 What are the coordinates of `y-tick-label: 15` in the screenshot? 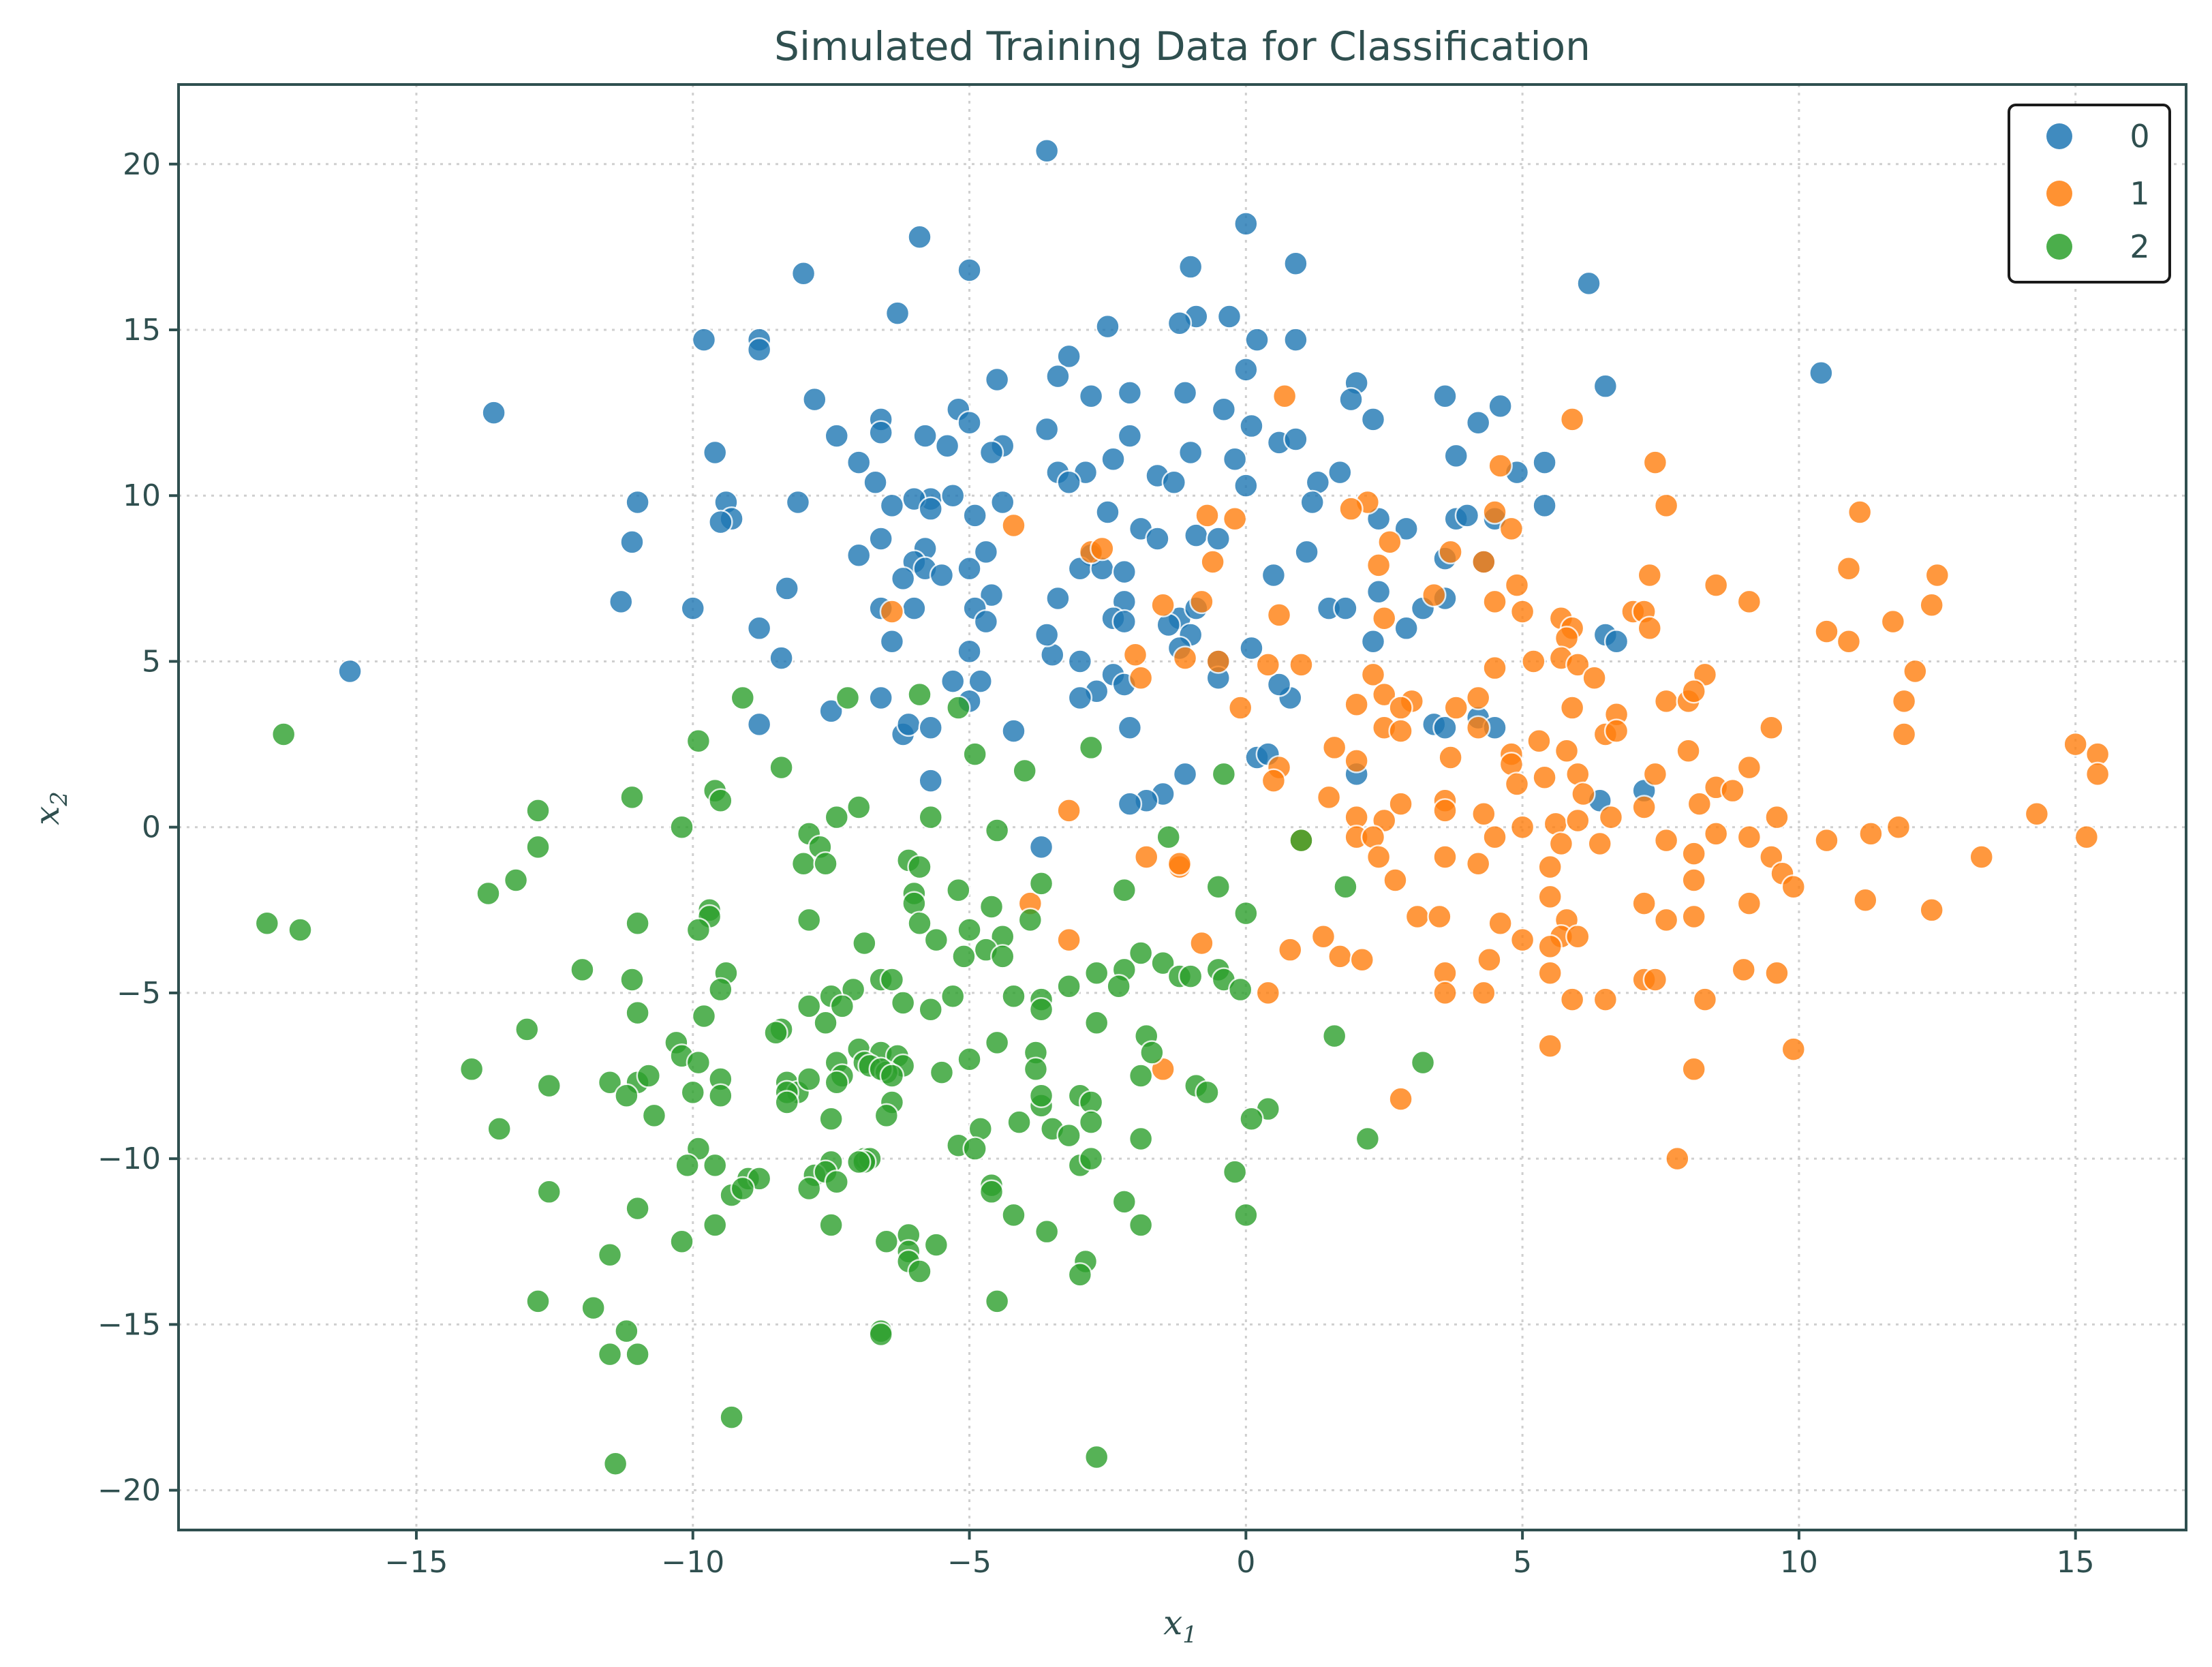 It's located at (142, 330).